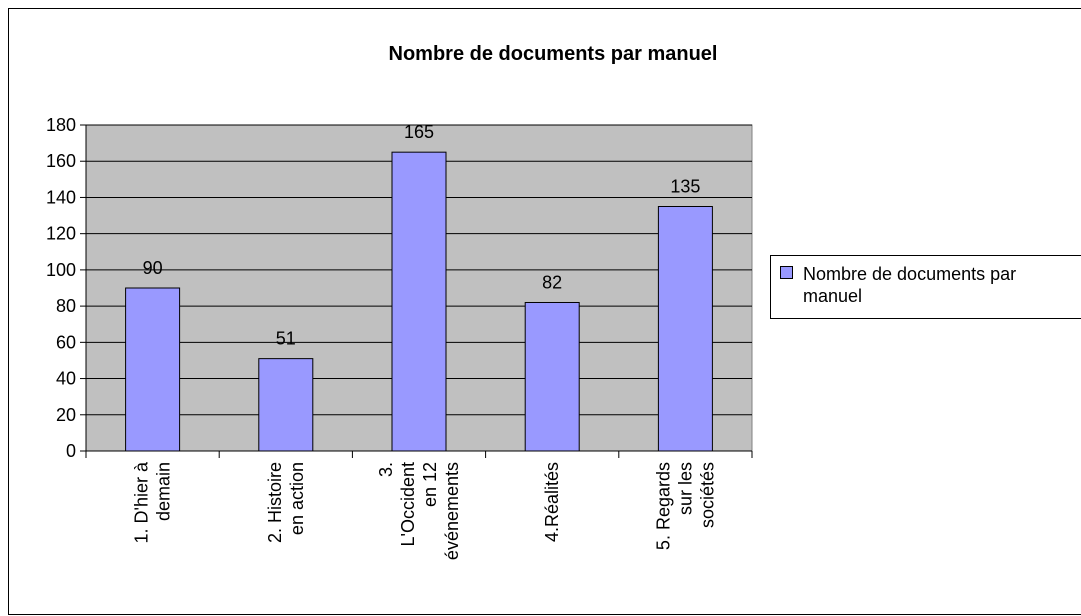 The image size is (1081, 616). Describe the element at coordinates (552, 282) in the screenshot. I see `value-label: 82` at that location.